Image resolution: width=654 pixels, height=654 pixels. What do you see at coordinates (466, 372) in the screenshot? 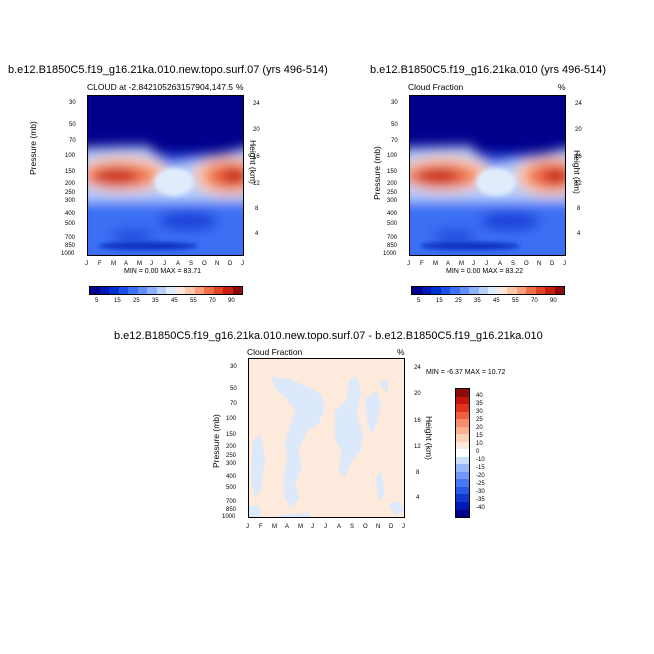
I see `min-max-label: MIN = -6.37 MAX = 10.72` at bounding box center [466, 372].